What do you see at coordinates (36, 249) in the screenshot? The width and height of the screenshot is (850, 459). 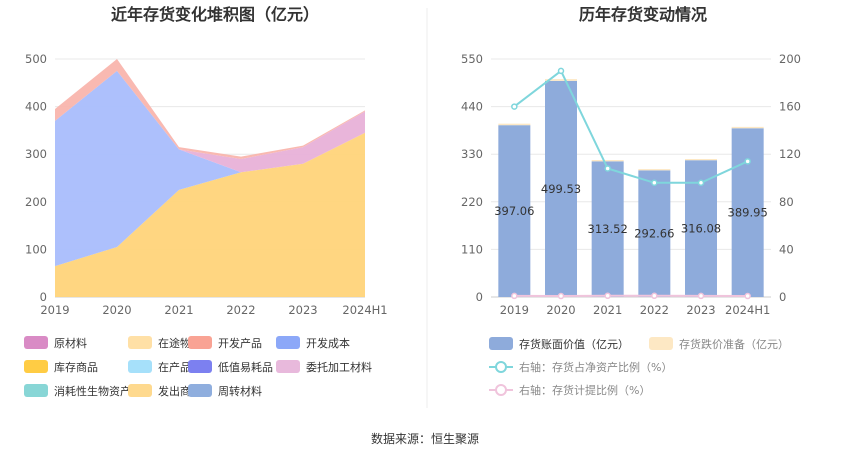 I see `left-y-tick-label: 100` at bounding box center [36, 249].